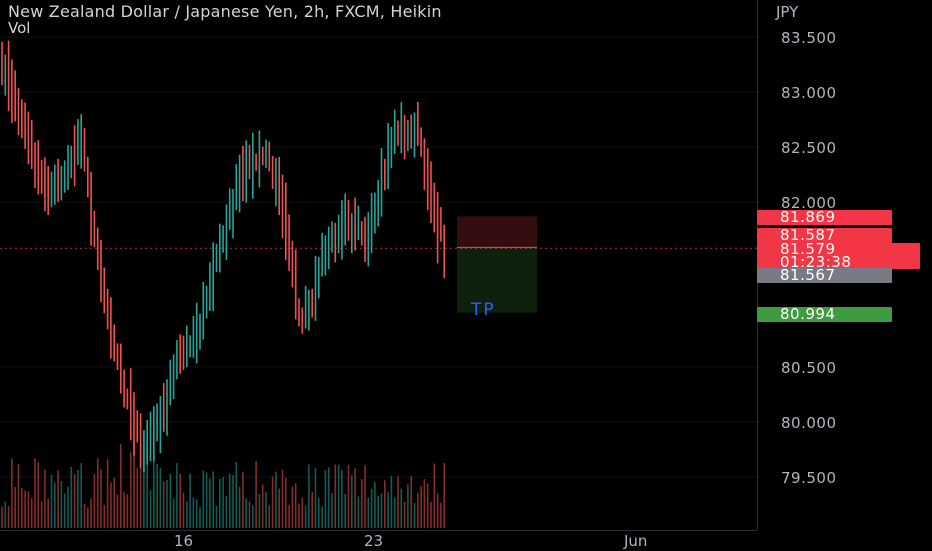  I want to click on price-tick: 79.500, so click(809, 478).